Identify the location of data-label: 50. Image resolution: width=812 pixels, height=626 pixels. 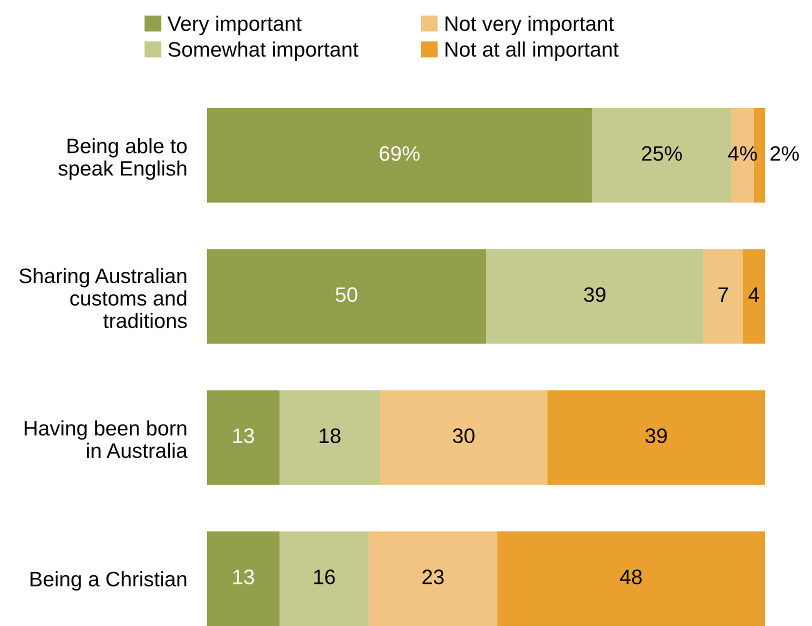
(347, 294).